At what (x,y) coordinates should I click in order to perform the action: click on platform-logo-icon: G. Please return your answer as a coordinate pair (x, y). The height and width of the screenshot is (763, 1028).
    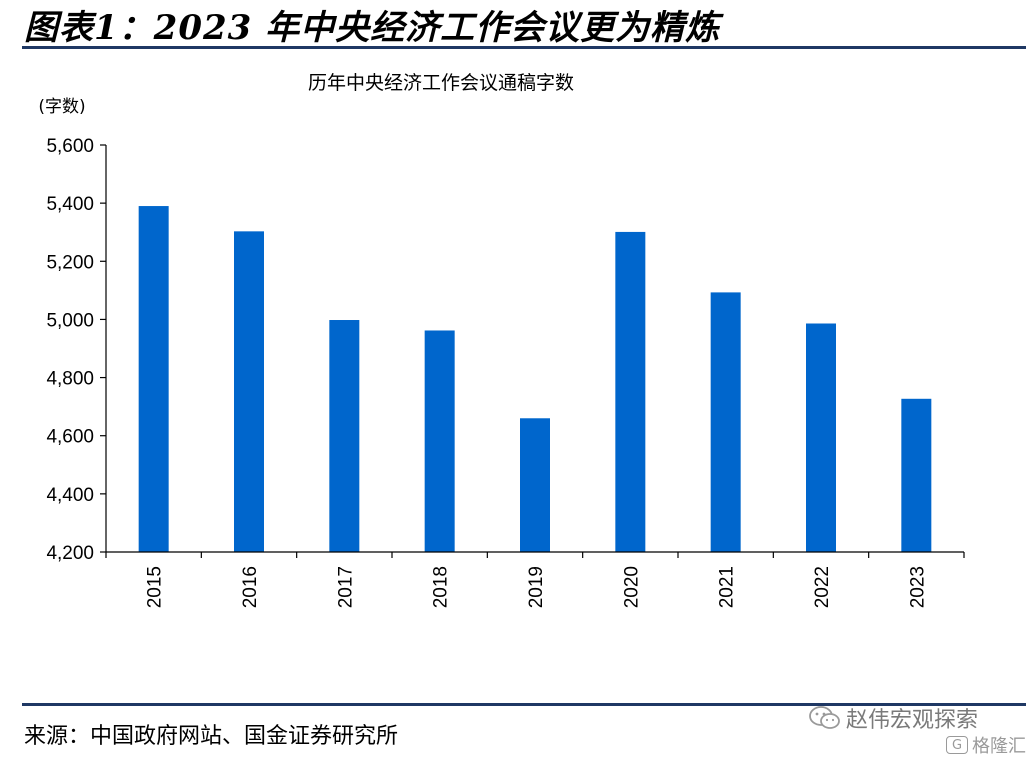
    Looking at the image, I should click on (957, 745).